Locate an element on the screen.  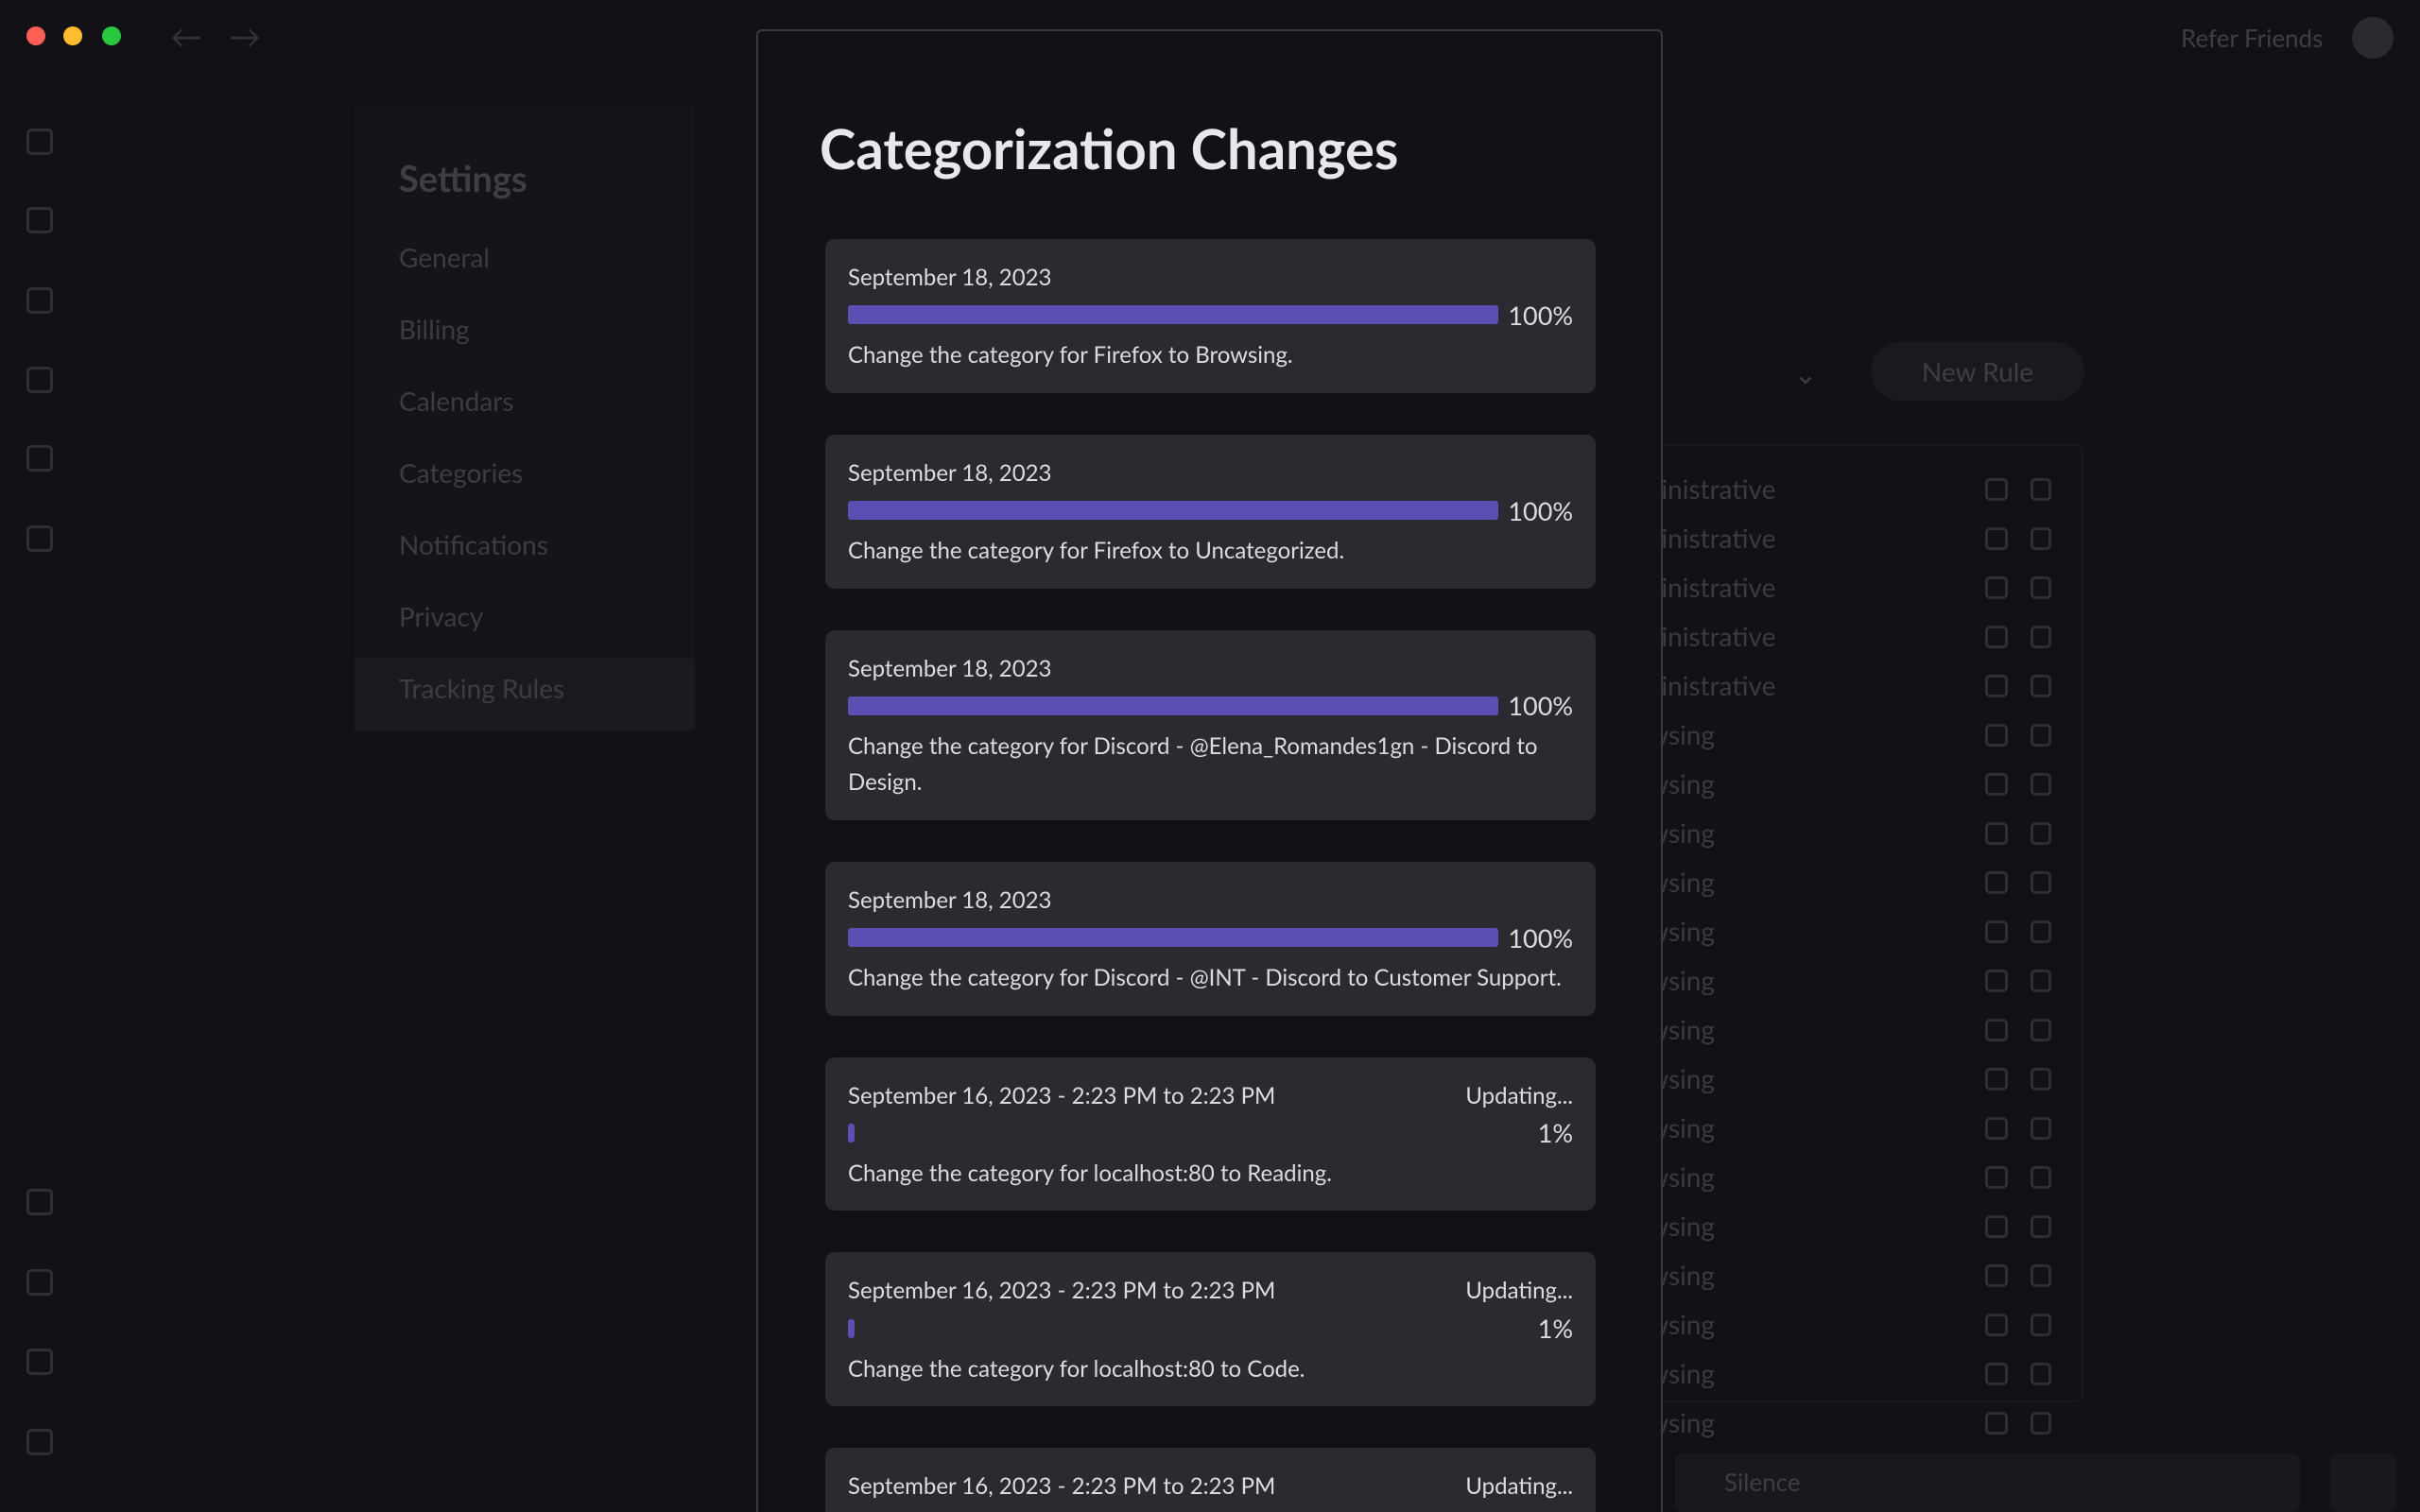
menu-item: Calendars is located at coordinates (456, 401).